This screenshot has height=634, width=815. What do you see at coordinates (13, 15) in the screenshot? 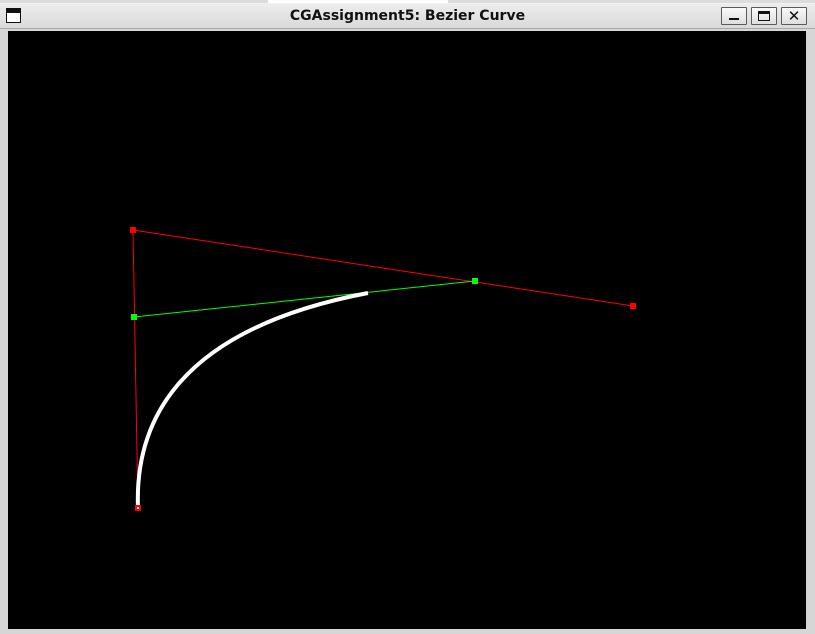
I see `window-menu-icon` at bounding box center [13, 15].